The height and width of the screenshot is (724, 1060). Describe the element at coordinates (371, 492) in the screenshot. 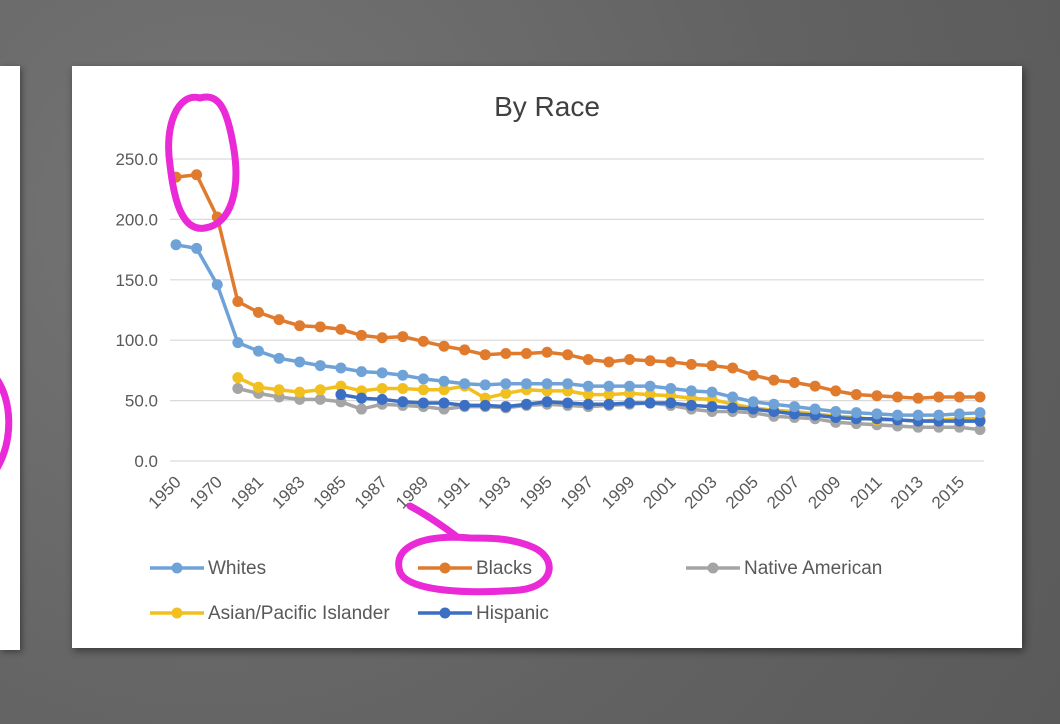

I see `x-tick-label: 1987` at that location.